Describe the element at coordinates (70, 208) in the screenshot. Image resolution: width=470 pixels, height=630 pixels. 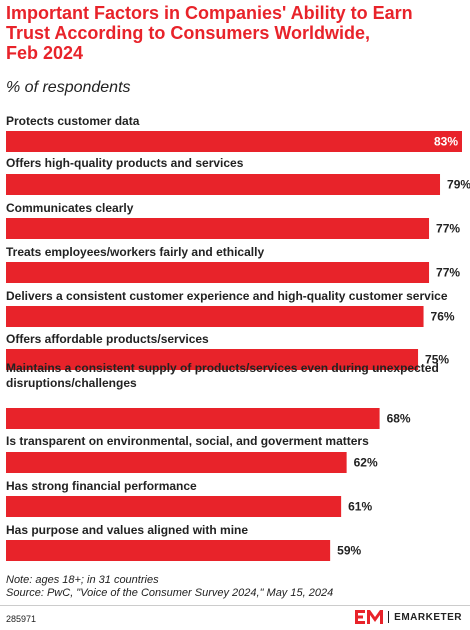
I see `category-label: Communicates clearly` at that location.